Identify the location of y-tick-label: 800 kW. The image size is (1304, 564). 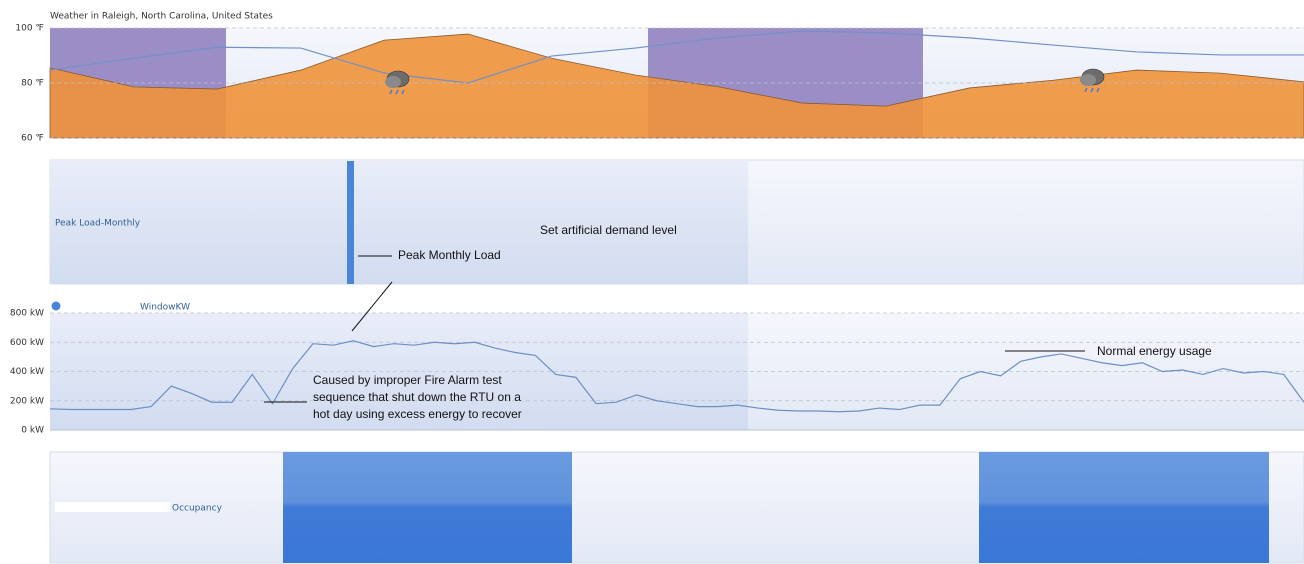
(27, 314).